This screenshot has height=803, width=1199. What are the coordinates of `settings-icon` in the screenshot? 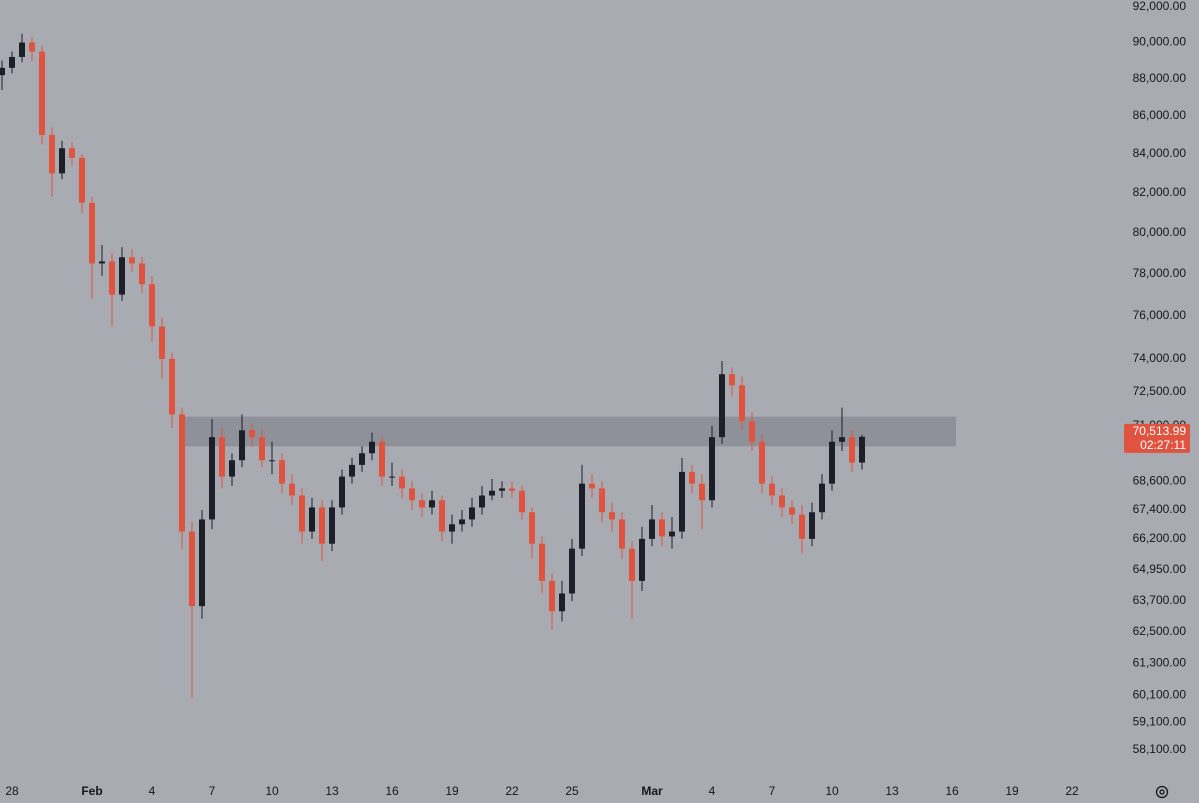 It's located at (1162, 792).